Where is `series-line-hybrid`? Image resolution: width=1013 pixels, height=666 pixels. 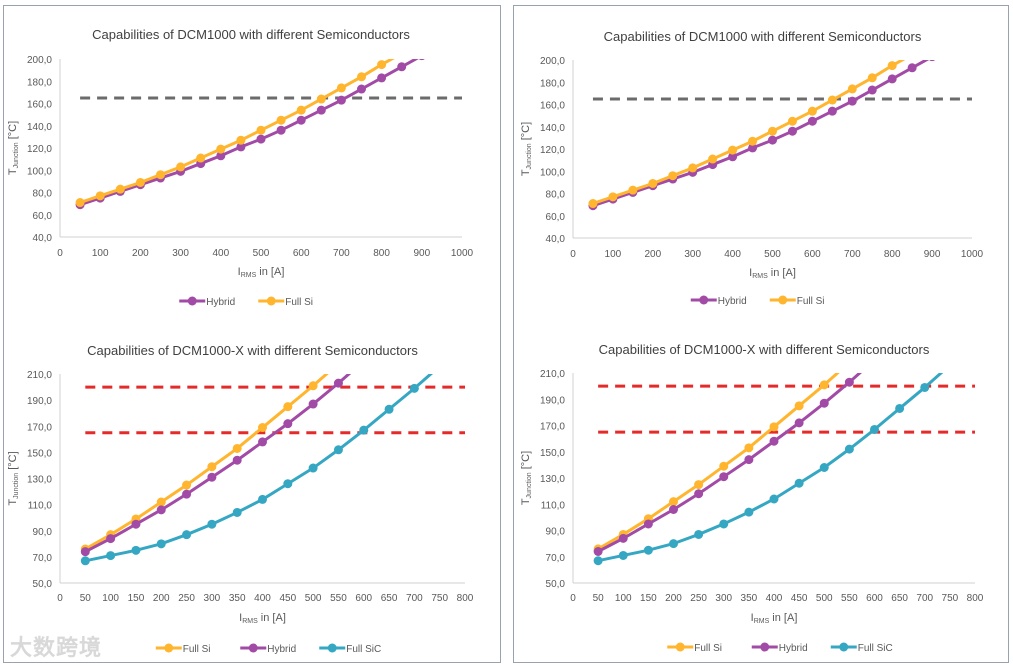 series-line-hybrid is located at coordinates (249, 133).